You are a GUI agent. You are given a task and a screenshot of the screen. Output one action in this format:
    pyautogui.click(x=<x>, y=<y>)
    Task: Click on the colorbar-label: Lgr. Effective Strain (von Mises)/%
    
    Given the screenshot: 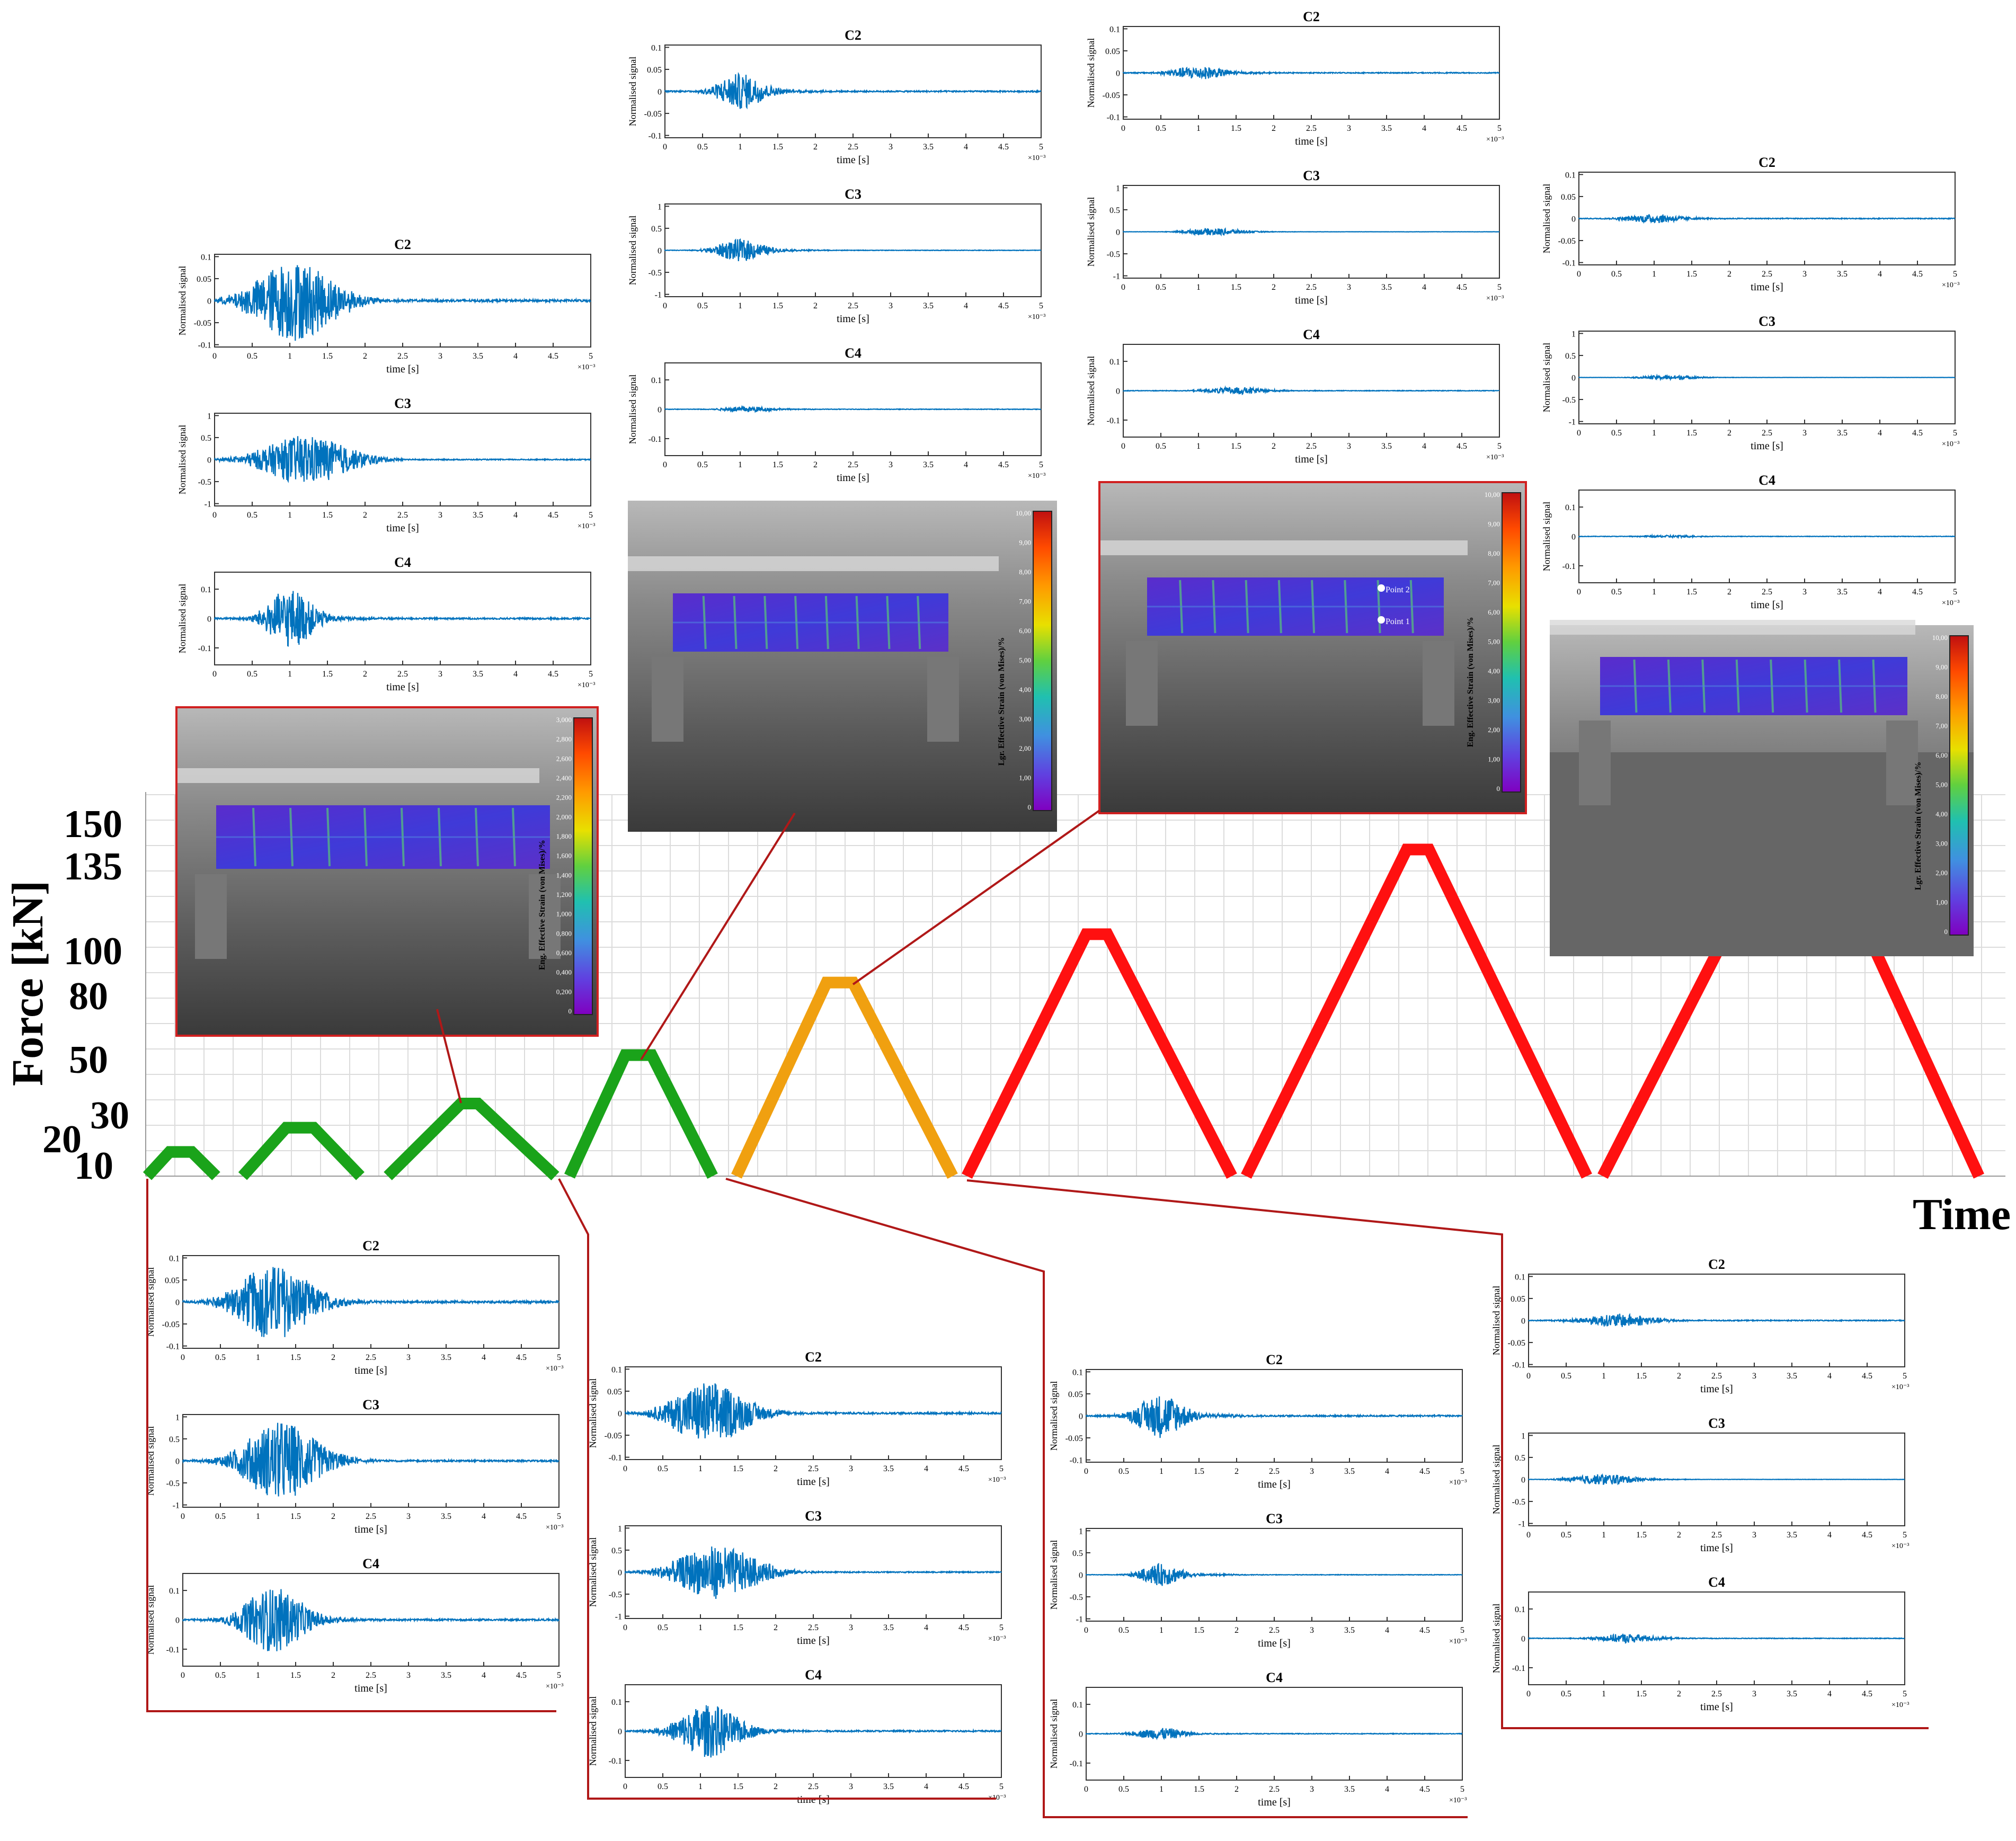 What is the action you would take?
    pyautogui.click(x=1918, y=826)
    